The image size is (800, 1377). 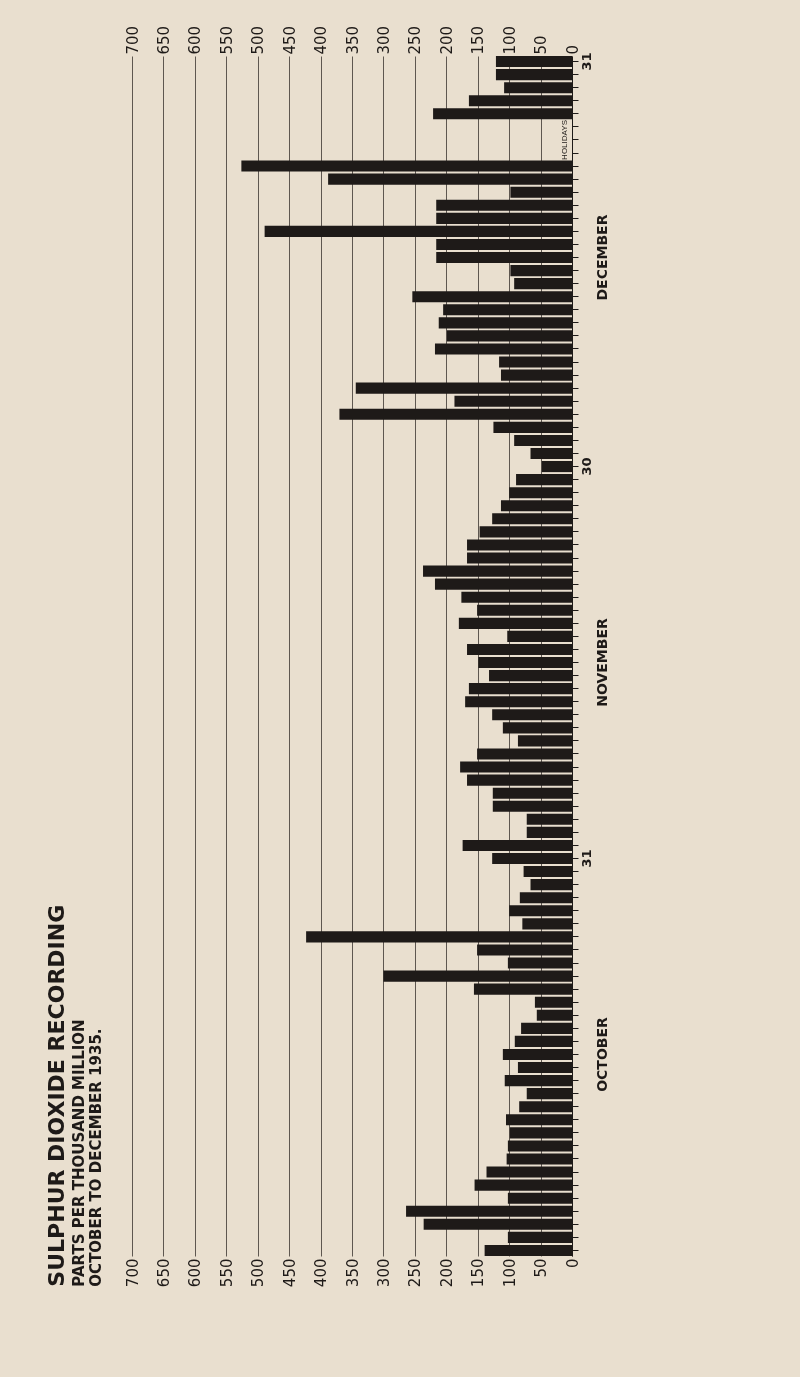 What do you see at coordinates (541, 45) in the screenshot?
I see `x-tick-label: 50` at bounding box center [541, 45].